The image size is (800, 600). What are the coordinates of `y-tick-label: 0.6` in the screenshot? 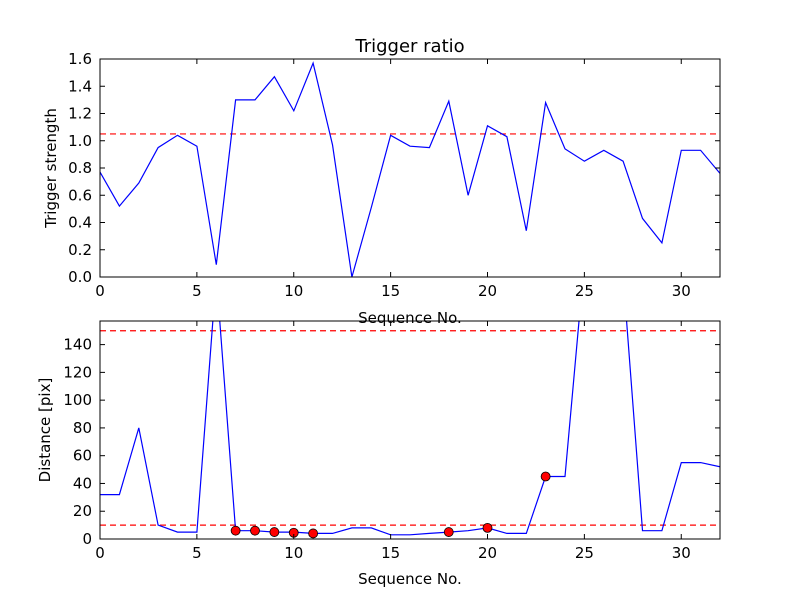 It's located at (80, 195).